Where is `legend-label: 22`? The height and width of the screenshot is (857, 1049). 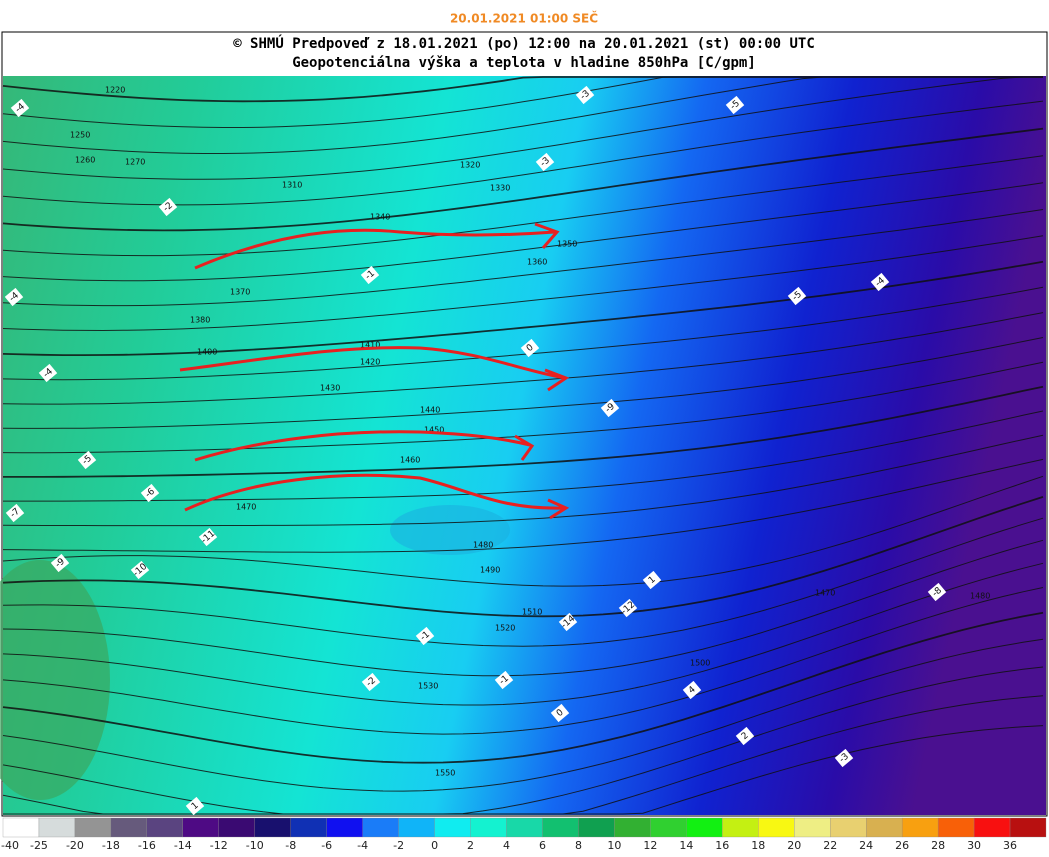
legend-label: 22 is located at coordinates (830, 845).